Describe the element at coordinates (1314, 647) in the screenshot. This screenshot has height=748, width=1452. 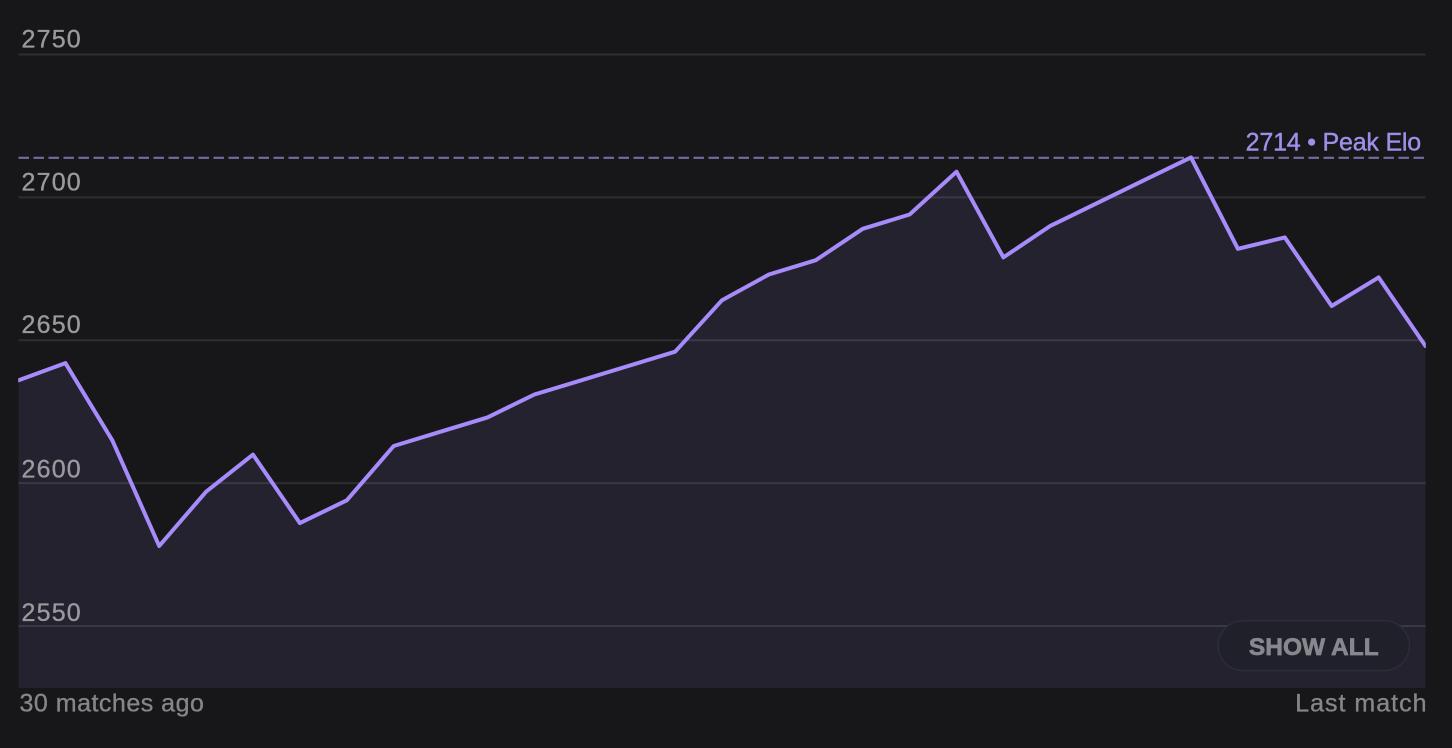
I see `svg-text: SHOW ALL` at that location.